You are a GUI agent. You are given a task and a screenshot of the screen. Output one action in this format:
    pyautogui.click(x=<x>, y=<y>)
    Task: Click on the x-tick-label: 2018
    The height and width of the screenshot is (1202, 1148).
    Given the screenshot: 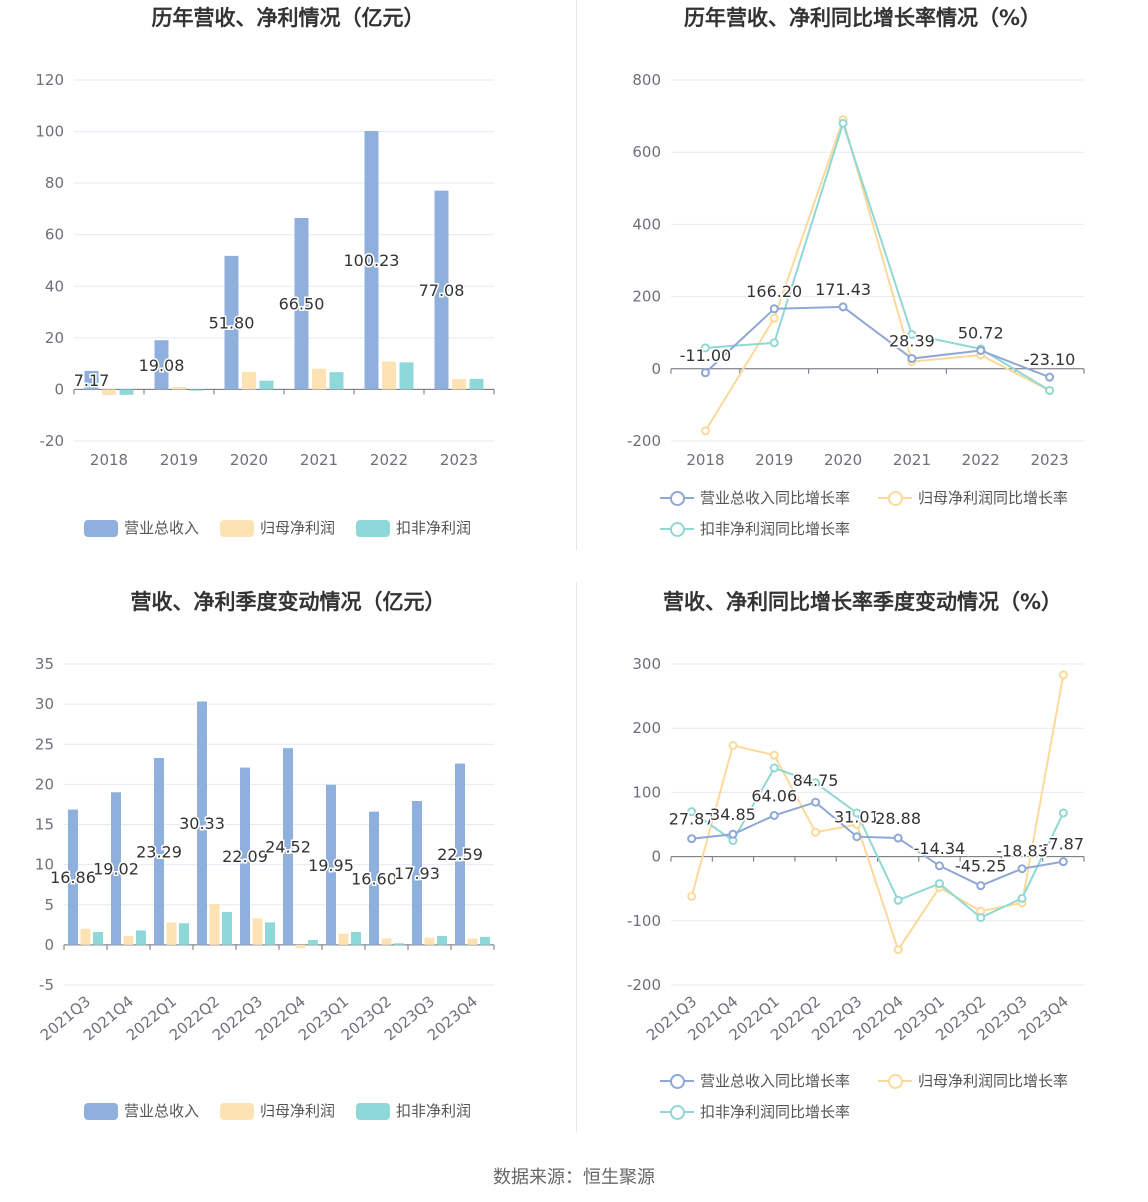 What is the action you would take?
    pyautogui.click(x=109, y=460)
    